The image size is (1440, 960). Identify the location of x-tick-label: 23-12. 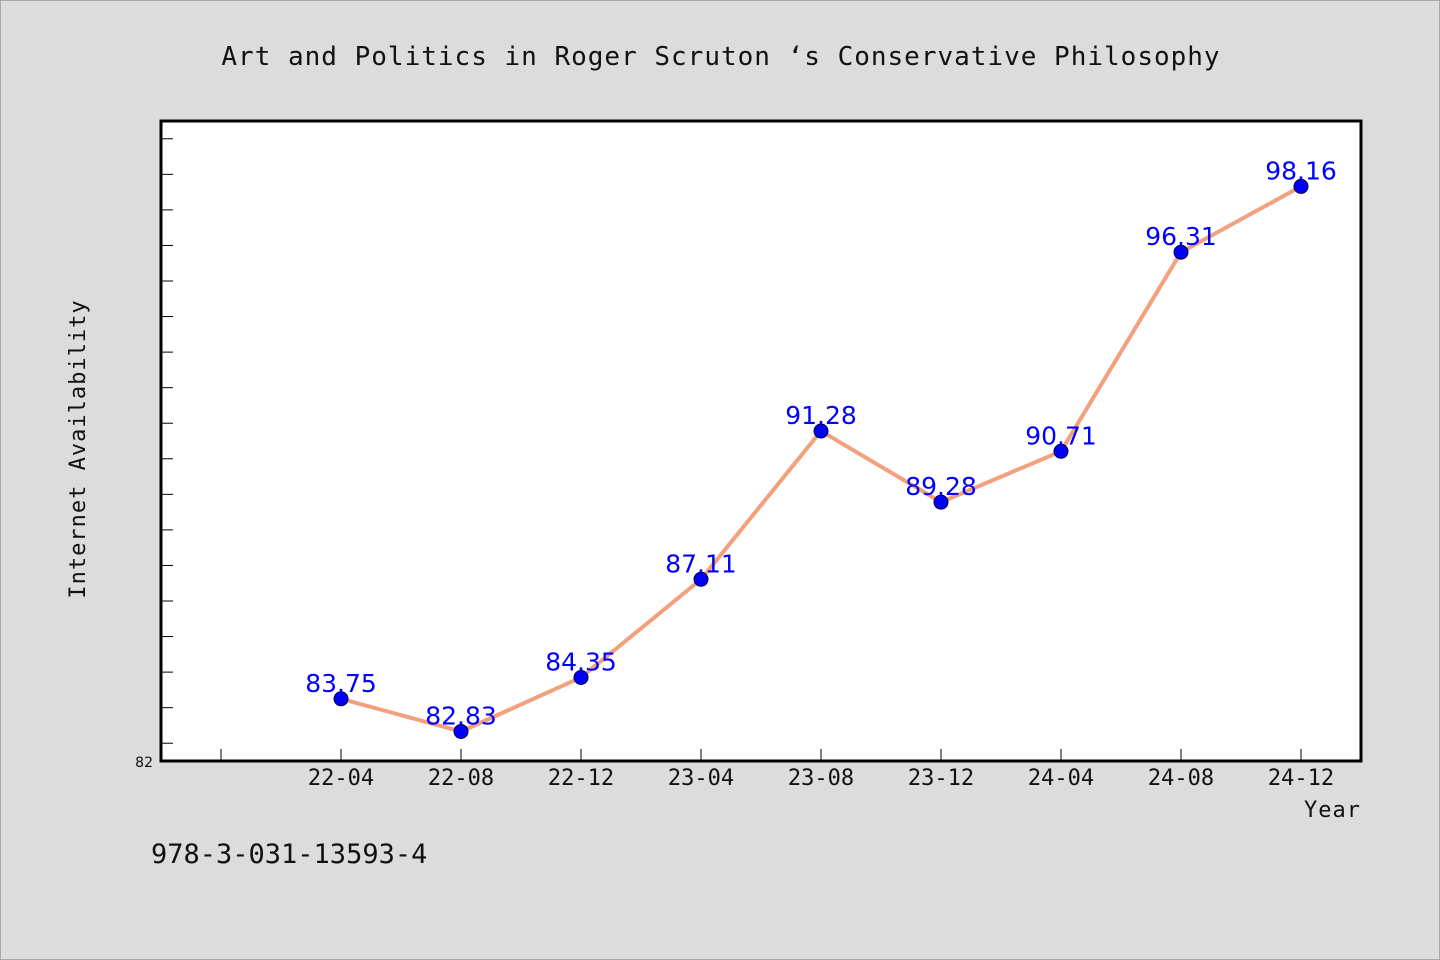
(941, 778).